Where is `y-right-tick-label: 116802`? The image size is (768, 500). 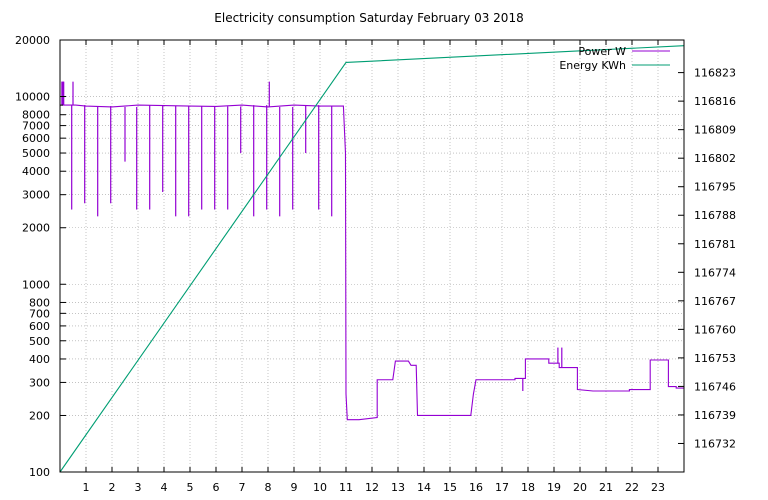
y-right-tick-label: 116802 is located at coordinates (715, 158).